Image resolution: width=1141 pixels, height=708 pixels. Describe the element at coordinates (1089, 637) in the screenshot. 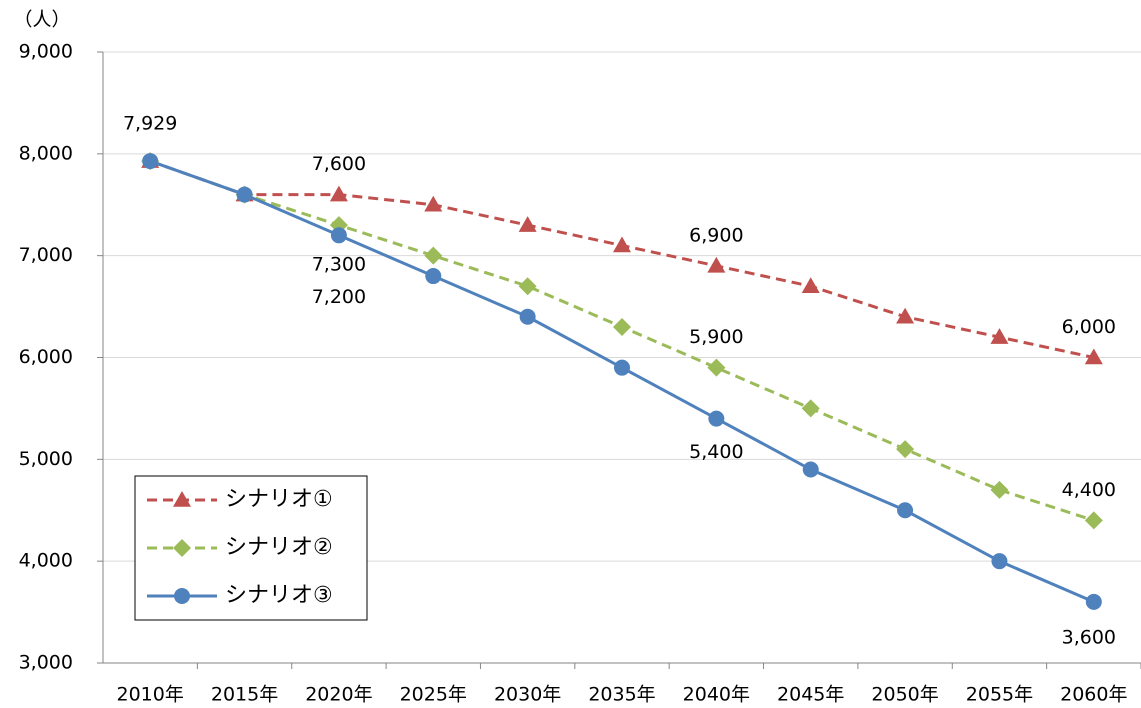

I see `data-label: 3,600` at that location.